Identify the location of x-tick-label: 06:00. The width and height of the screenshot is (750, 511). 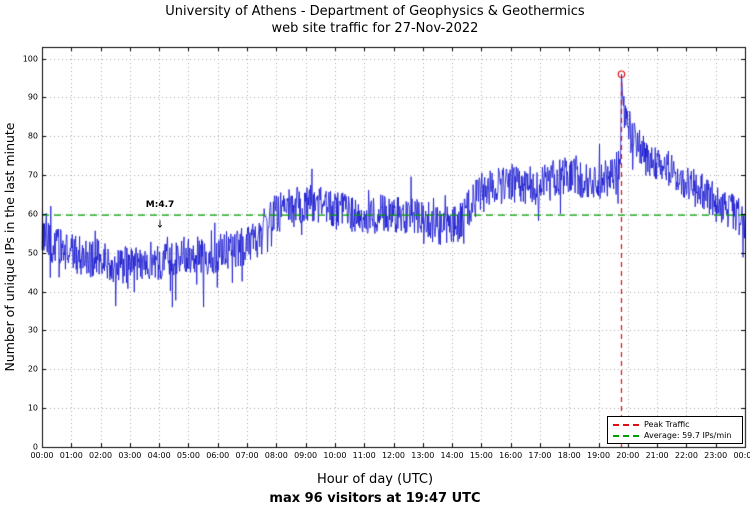
(218, 455).